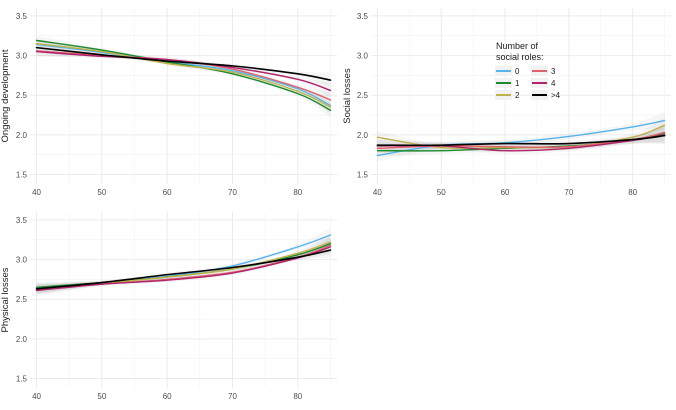 The height and width of the screenshot is (410, 676). What do you see at coordinates (517, 46) in the screenshot?
I see `legend-title-line1: Number of` at bounding box center [517, 46].